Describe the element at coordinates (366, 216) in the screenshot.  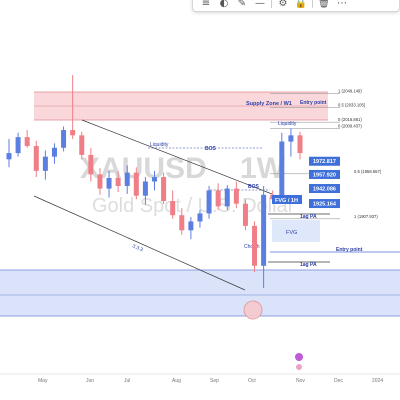
I see `fib-label: 1 (1907.937)` at that location.